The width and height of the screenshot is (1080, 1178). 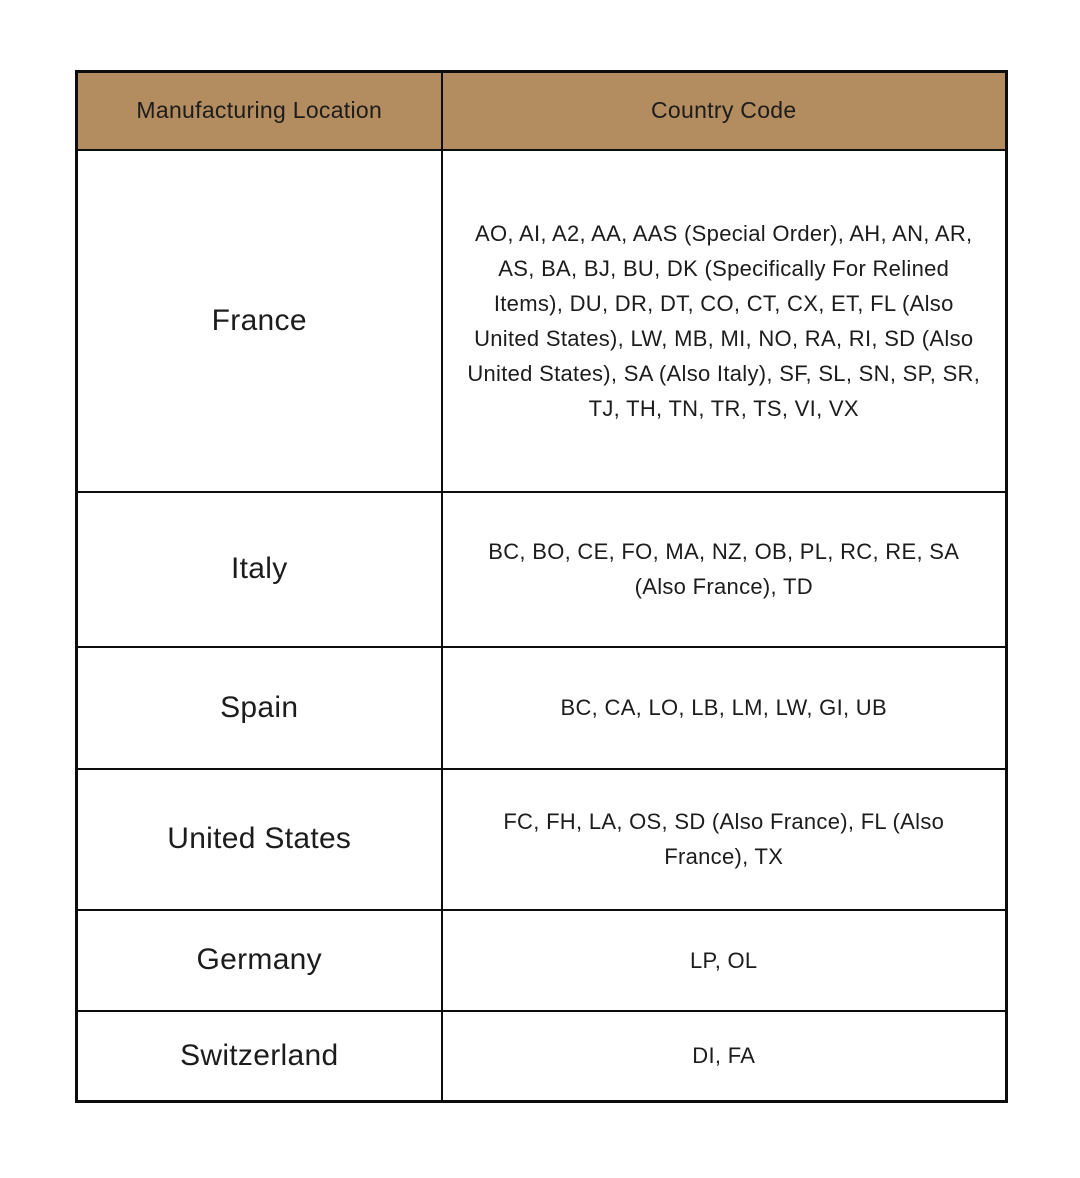 I want to click on location-cell: Italy, so click(x=259, y=569).